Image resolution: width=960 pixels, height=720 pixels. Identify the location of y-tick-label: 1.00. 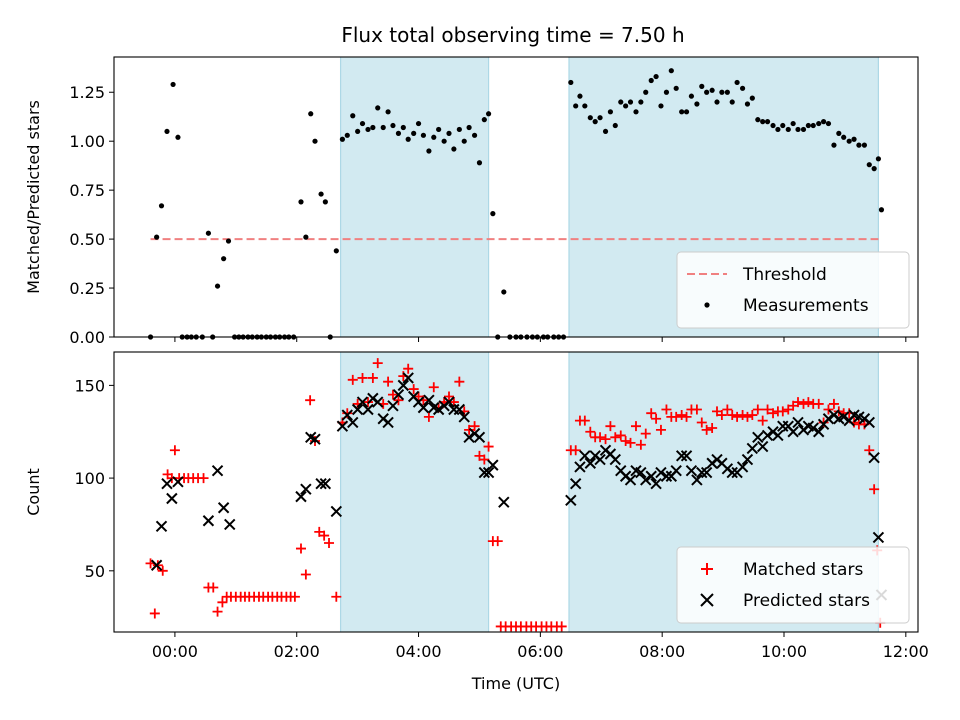
(87, 141).